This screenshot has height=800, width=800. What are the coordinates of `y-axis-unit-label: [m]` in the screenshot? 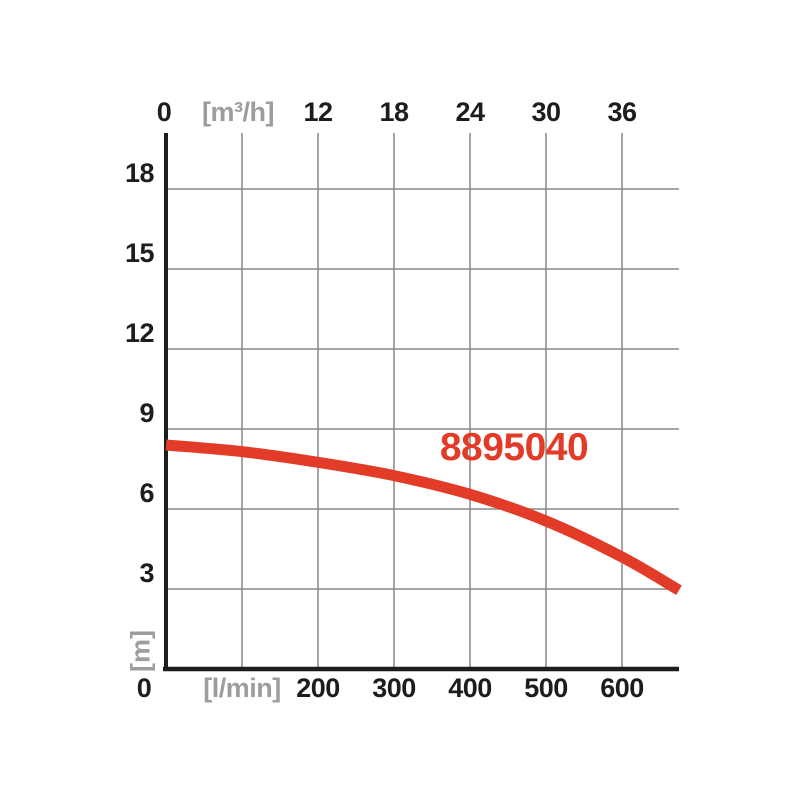 It's located at (140, 651).